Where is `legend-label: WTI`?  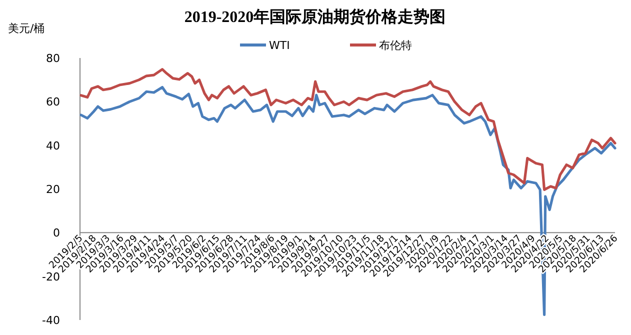 legend-label: WTI is located at coordinates (279, 45).